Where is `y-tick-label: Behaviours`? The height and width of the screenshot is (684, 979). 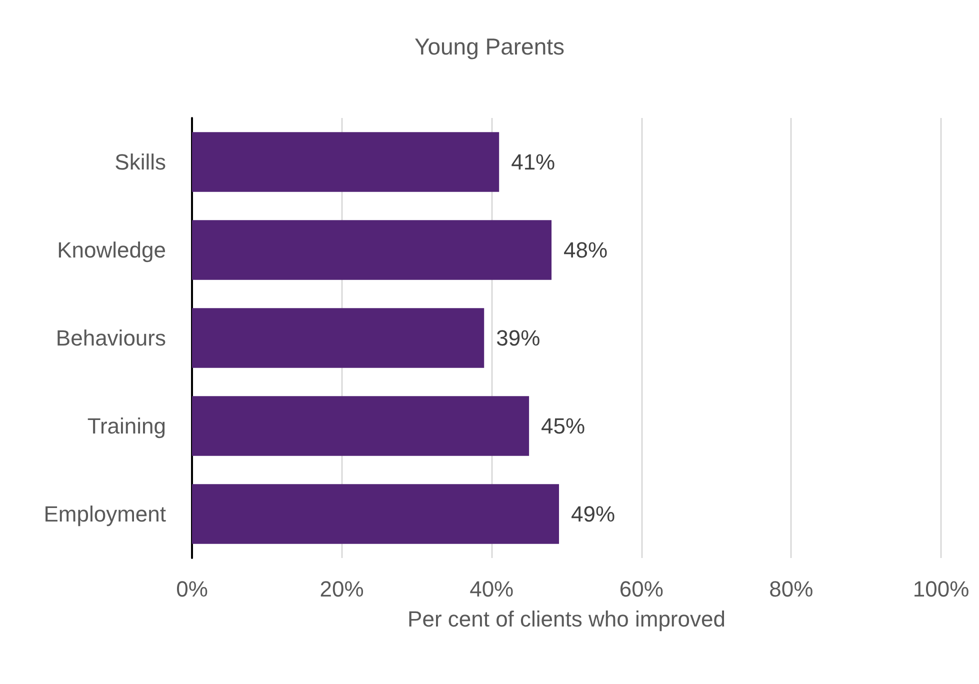 y-tick-label: Behaviours is located at coordinates (111, 338).